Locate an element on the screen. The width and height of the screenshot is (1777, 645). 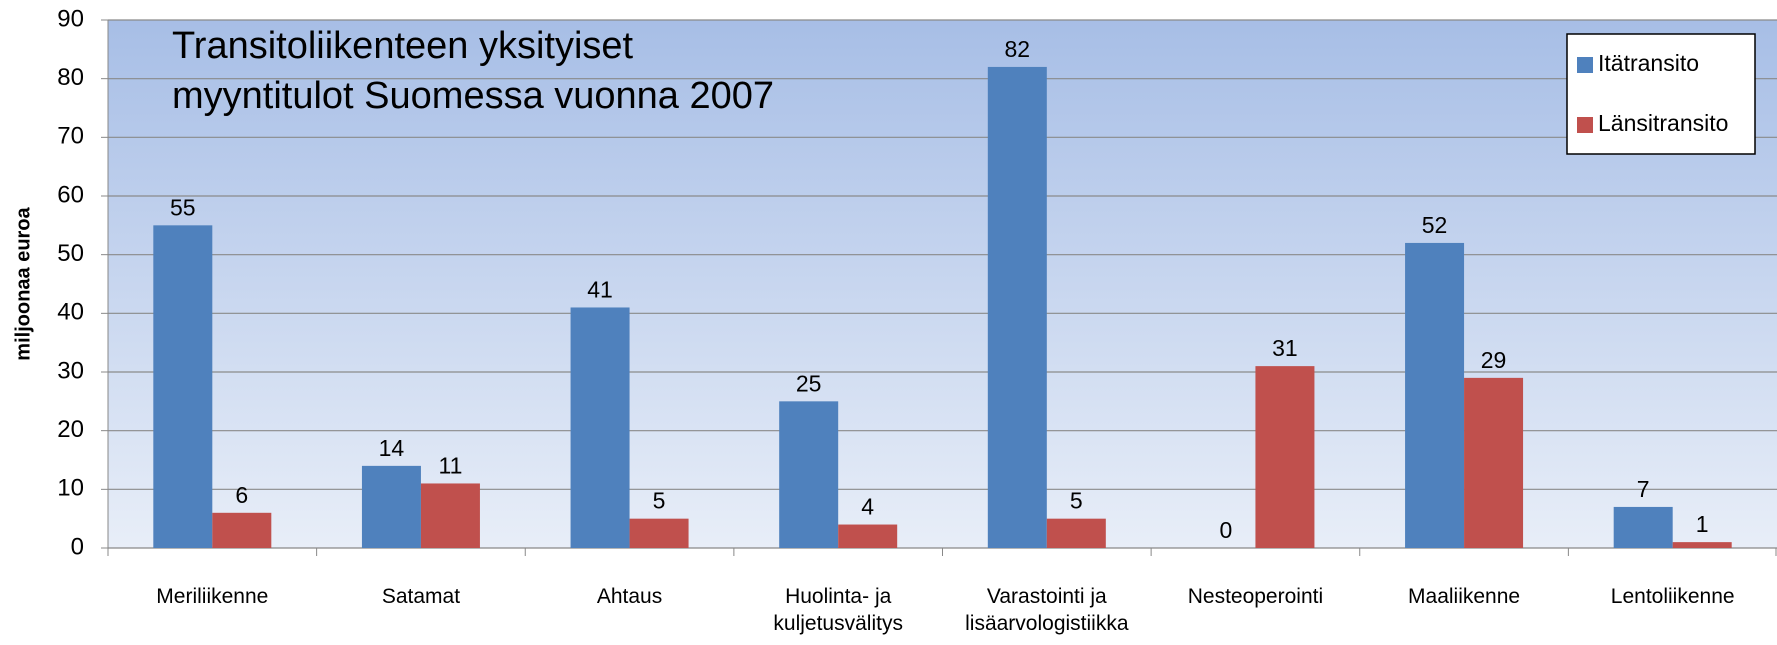
y-tick-label: 30 is located at coordinates (70, 370).